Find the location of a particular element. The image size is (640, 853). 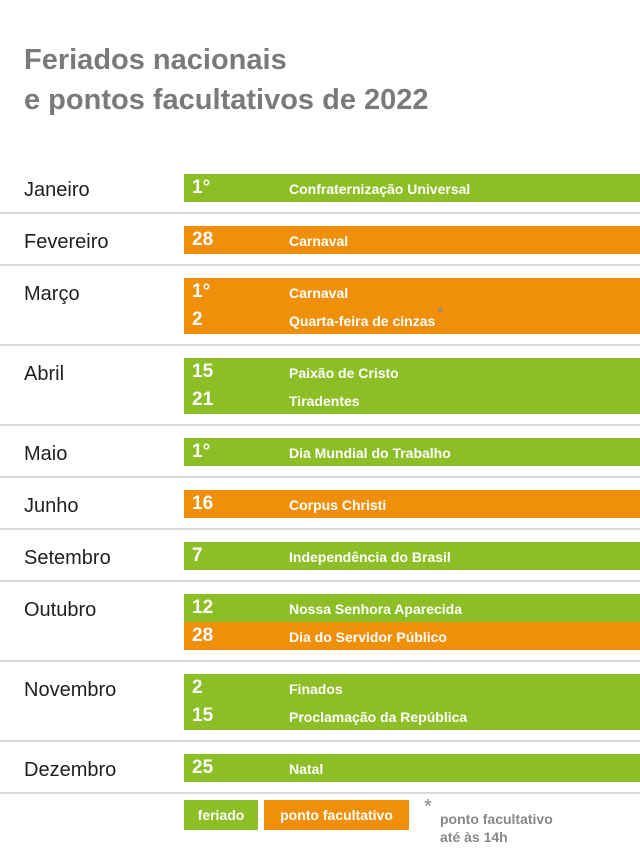

month-row: Abril 15 Paixão de Cristo 21 Tiradentes is located at coordinates (320, 391).